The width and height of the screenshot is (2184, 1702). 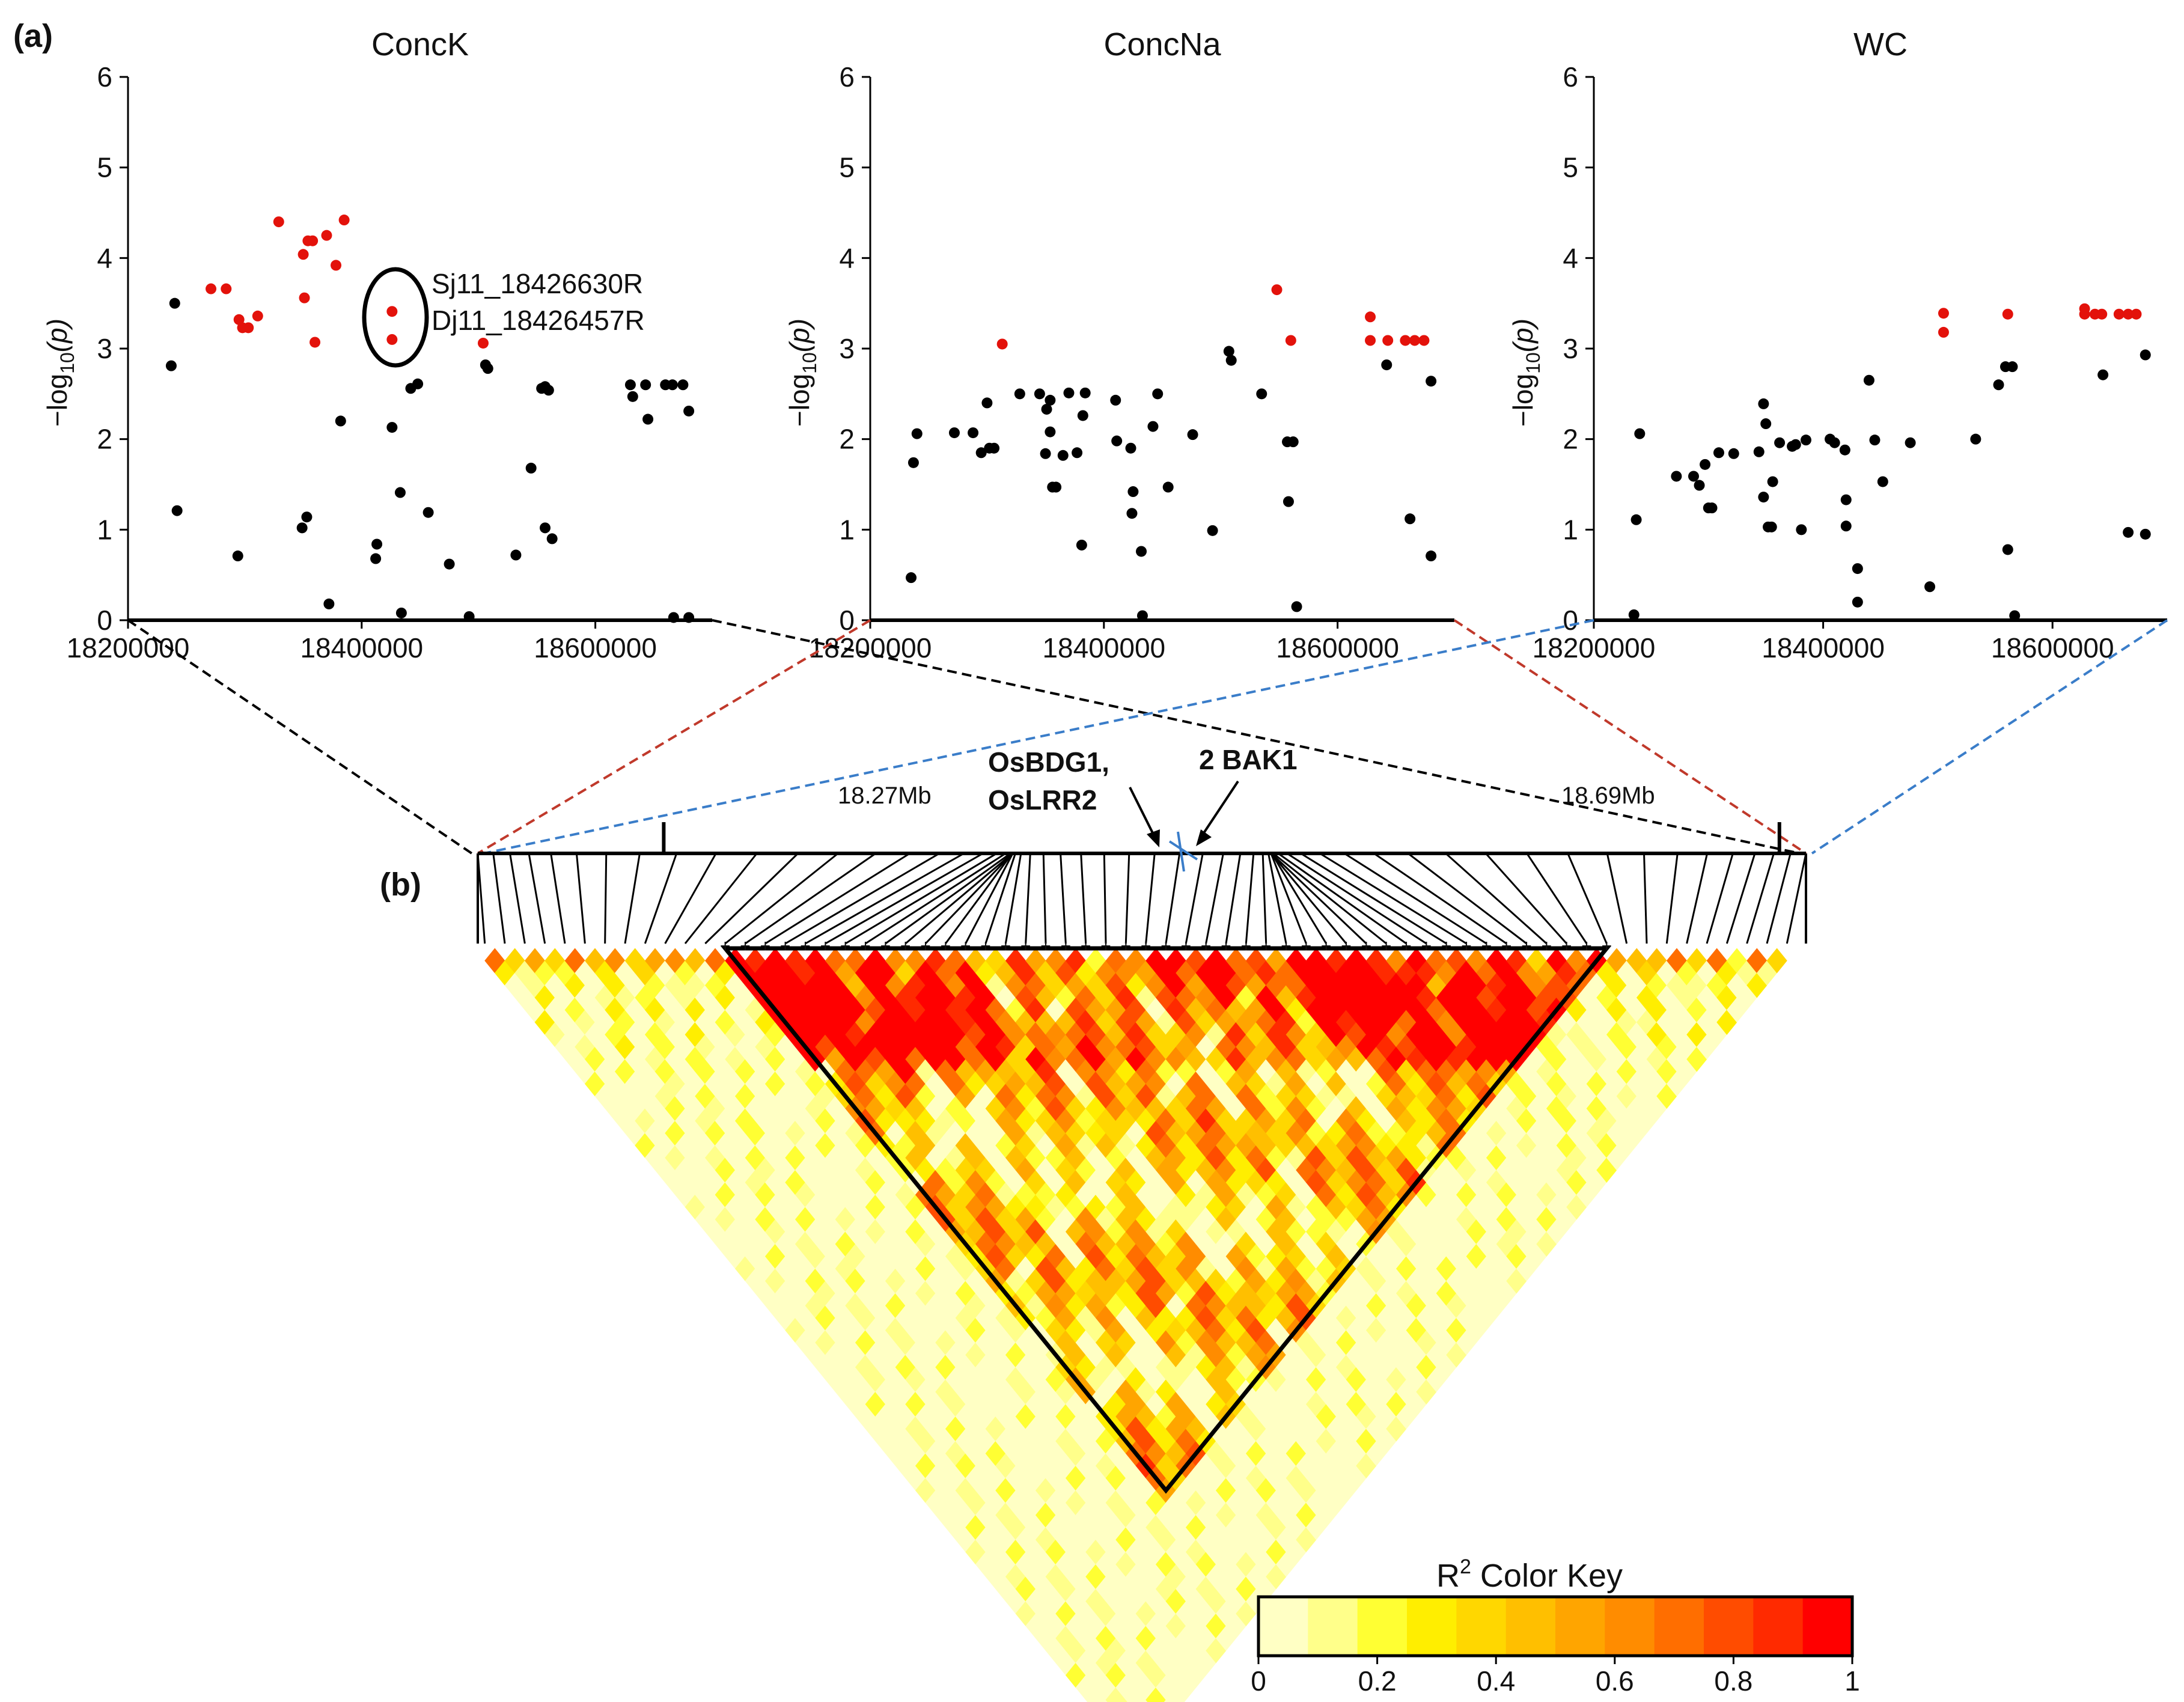 What do you see at coordinates (105, 348) in the screenshot?
I see `y-tick-label: 3` at bounding box center [105, 348].